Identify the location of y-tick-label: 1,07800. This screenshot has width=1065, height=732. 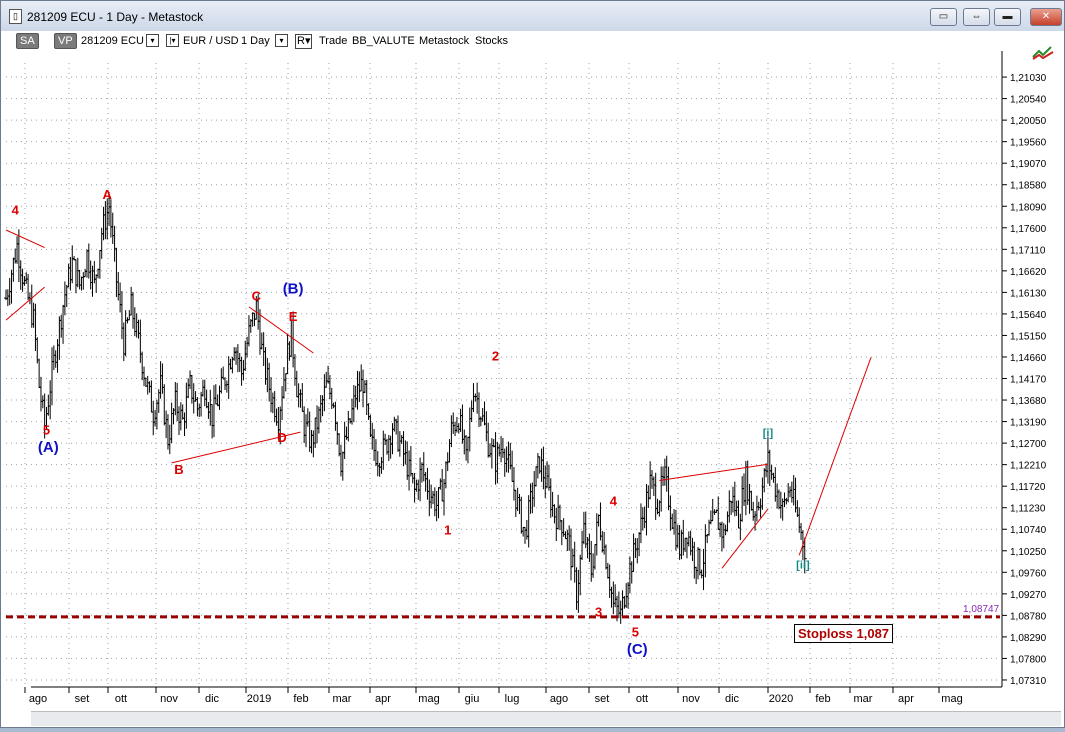
(1028, 659).